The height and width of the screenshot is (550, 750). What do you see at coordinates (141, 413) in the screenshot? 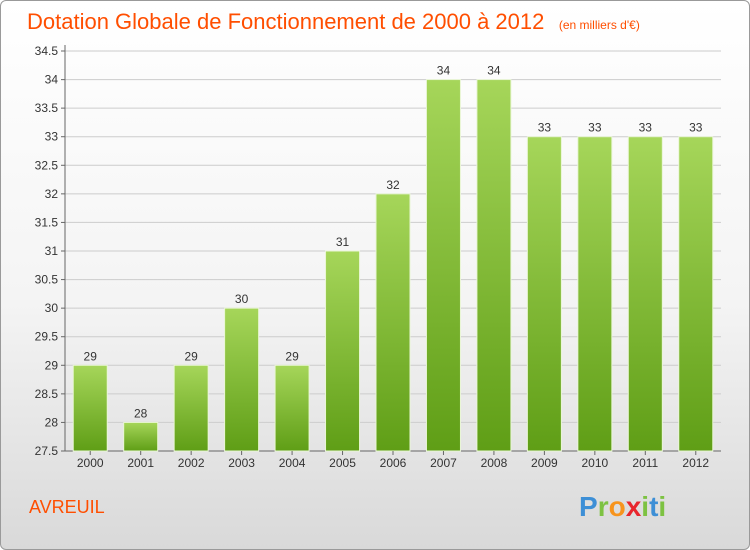
I see `bar-value-label: 28` at bounding box center [141, 413].